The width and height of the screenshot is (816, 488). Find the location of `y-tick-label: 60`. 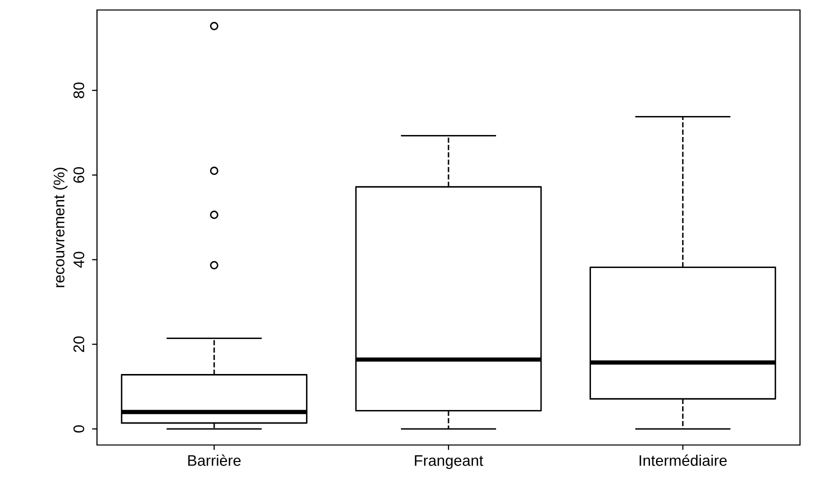

y-tick-label: 60 is located at coordinates (78, 175).